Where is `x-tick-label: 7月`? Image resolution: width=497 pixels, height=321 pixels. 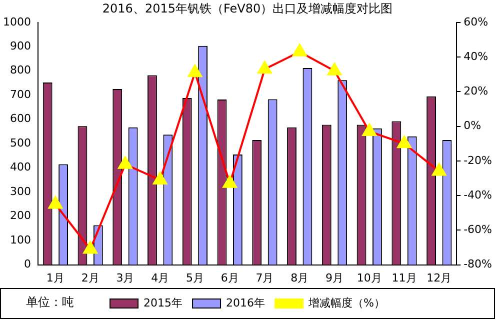 x-tick-label: 7月 is located at coordinates (265, 277).